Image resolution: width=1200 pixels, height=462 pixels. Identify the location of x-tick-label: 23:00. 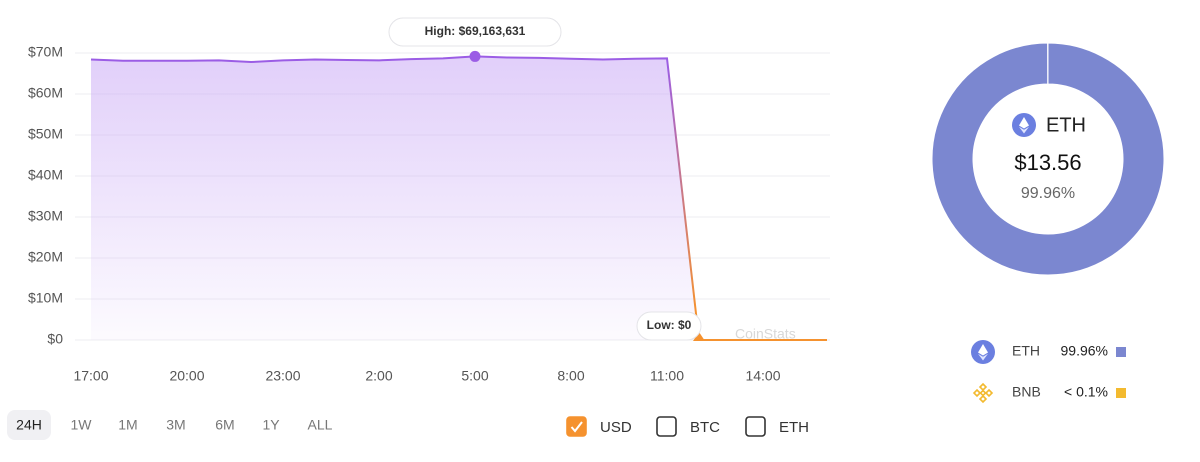
(282, 376).